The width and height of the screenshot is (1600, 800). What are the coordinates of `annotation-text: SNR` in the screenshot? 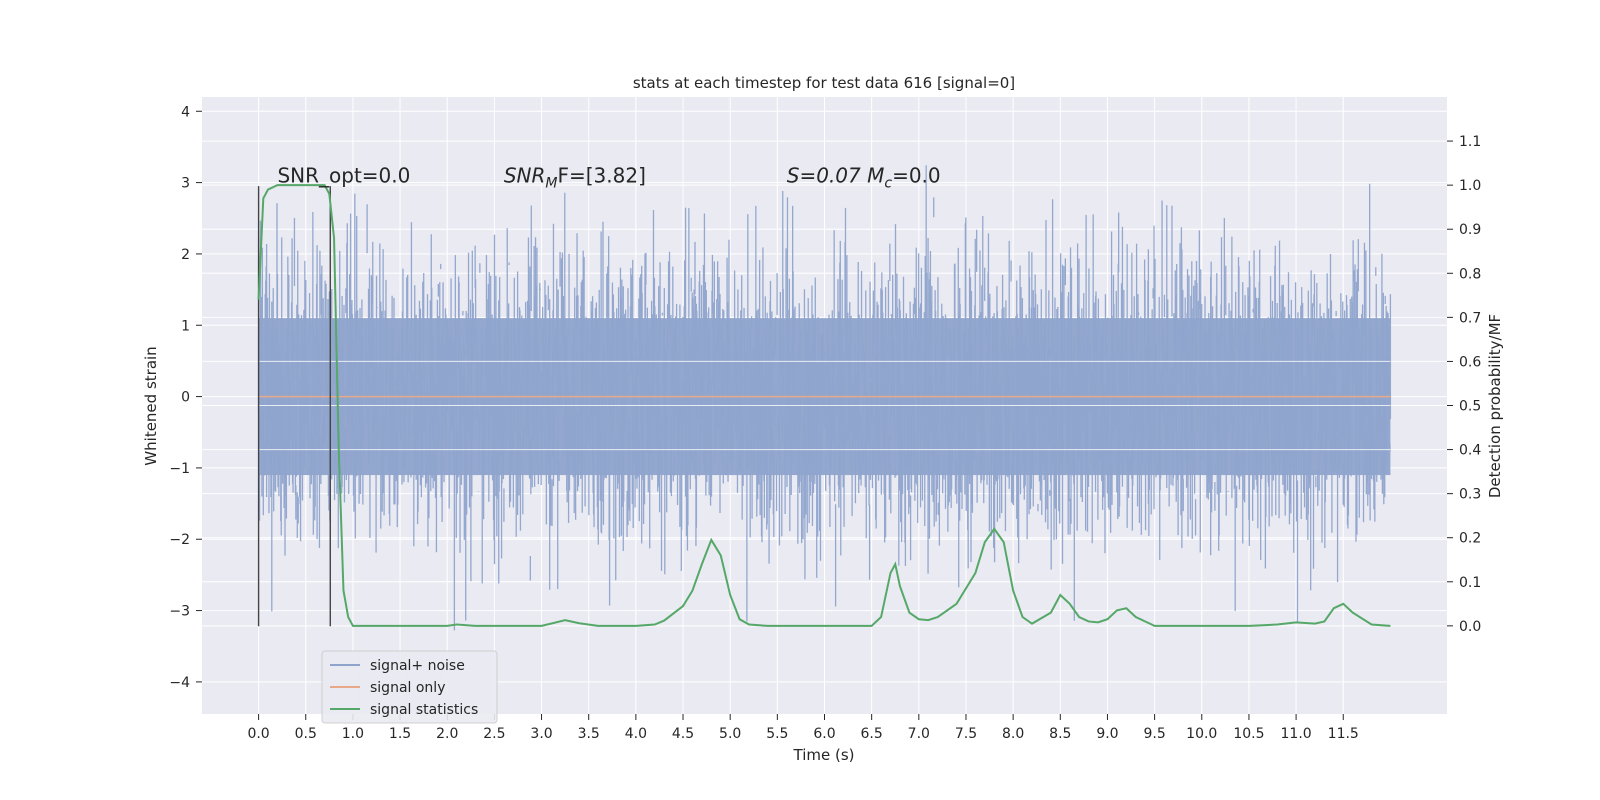 It's located at (525, 176).